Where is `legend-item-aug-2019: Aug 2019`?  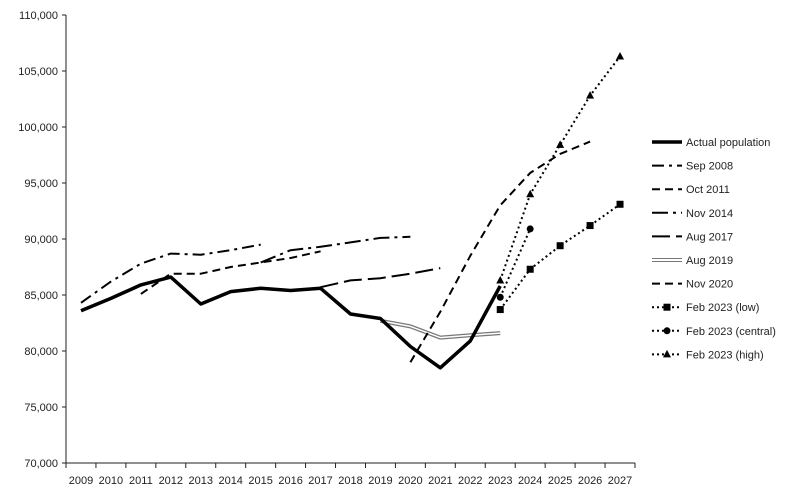
legend-item-aug-2019: Aug 2019 is located at coordinates (692, 261).